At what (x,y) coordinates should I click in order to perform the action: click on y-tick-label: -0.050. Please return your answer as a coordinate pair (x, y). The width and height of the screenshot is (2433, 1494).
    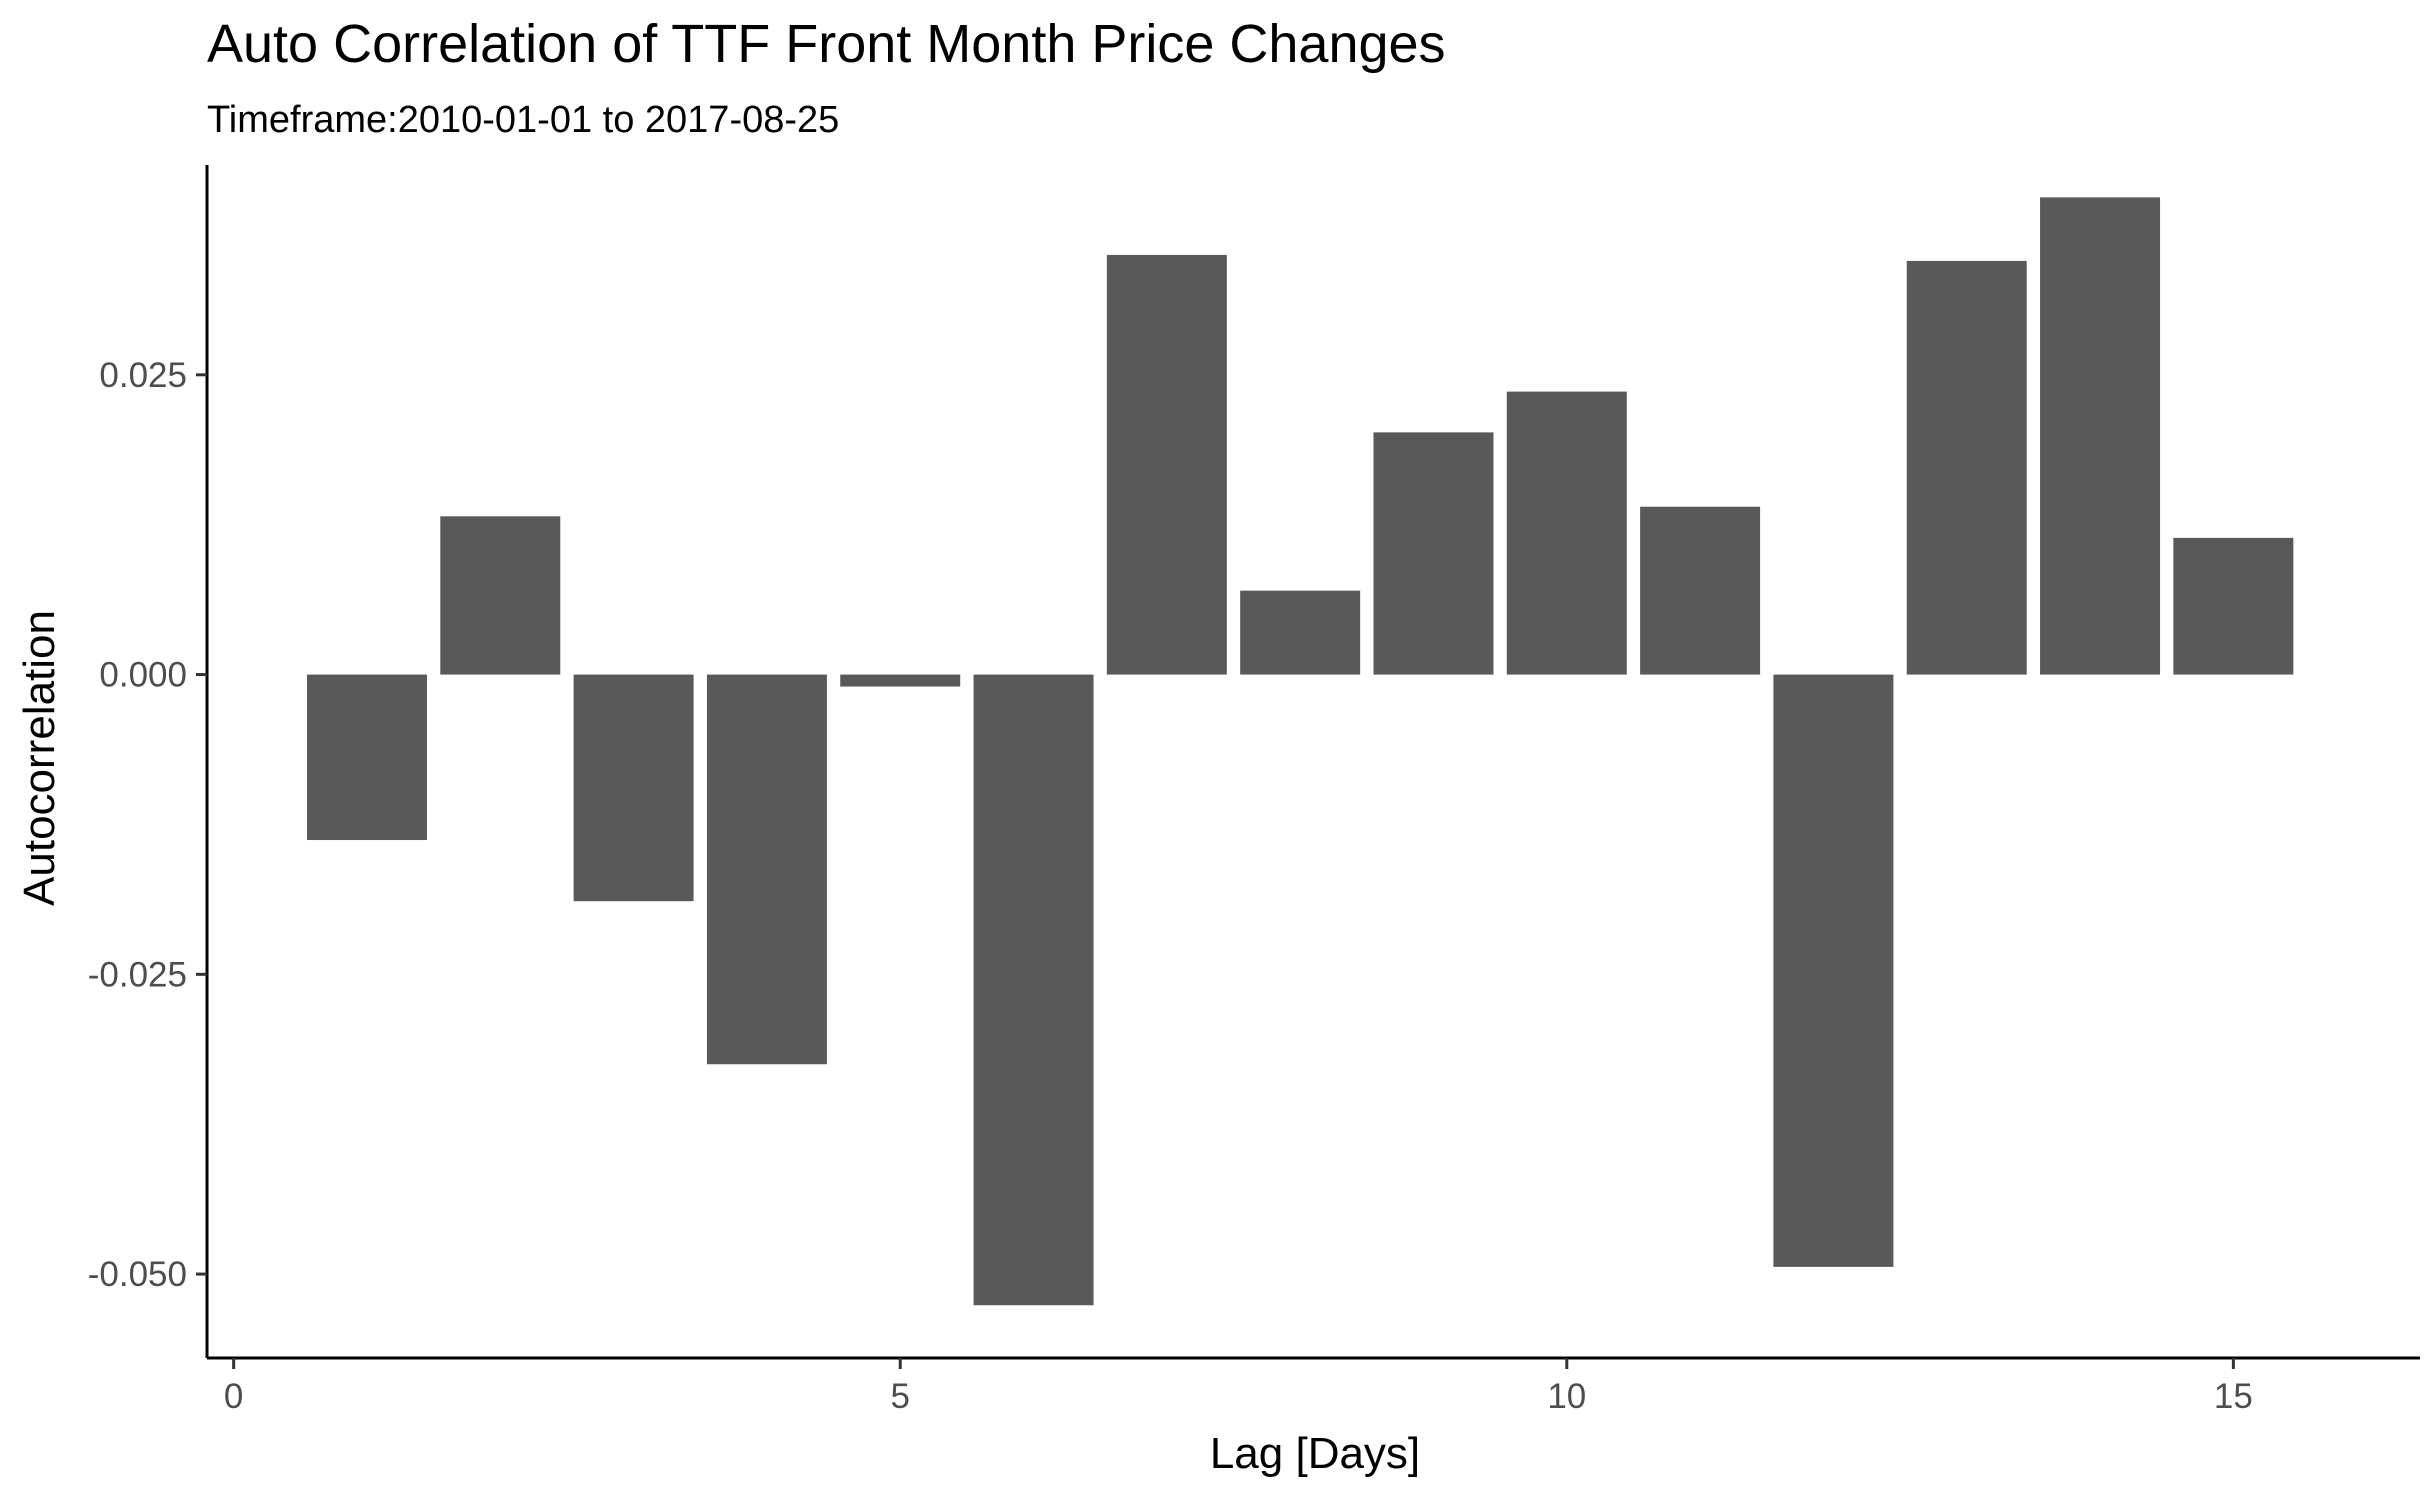
    Looking at the image, I should click on (137, 1274).